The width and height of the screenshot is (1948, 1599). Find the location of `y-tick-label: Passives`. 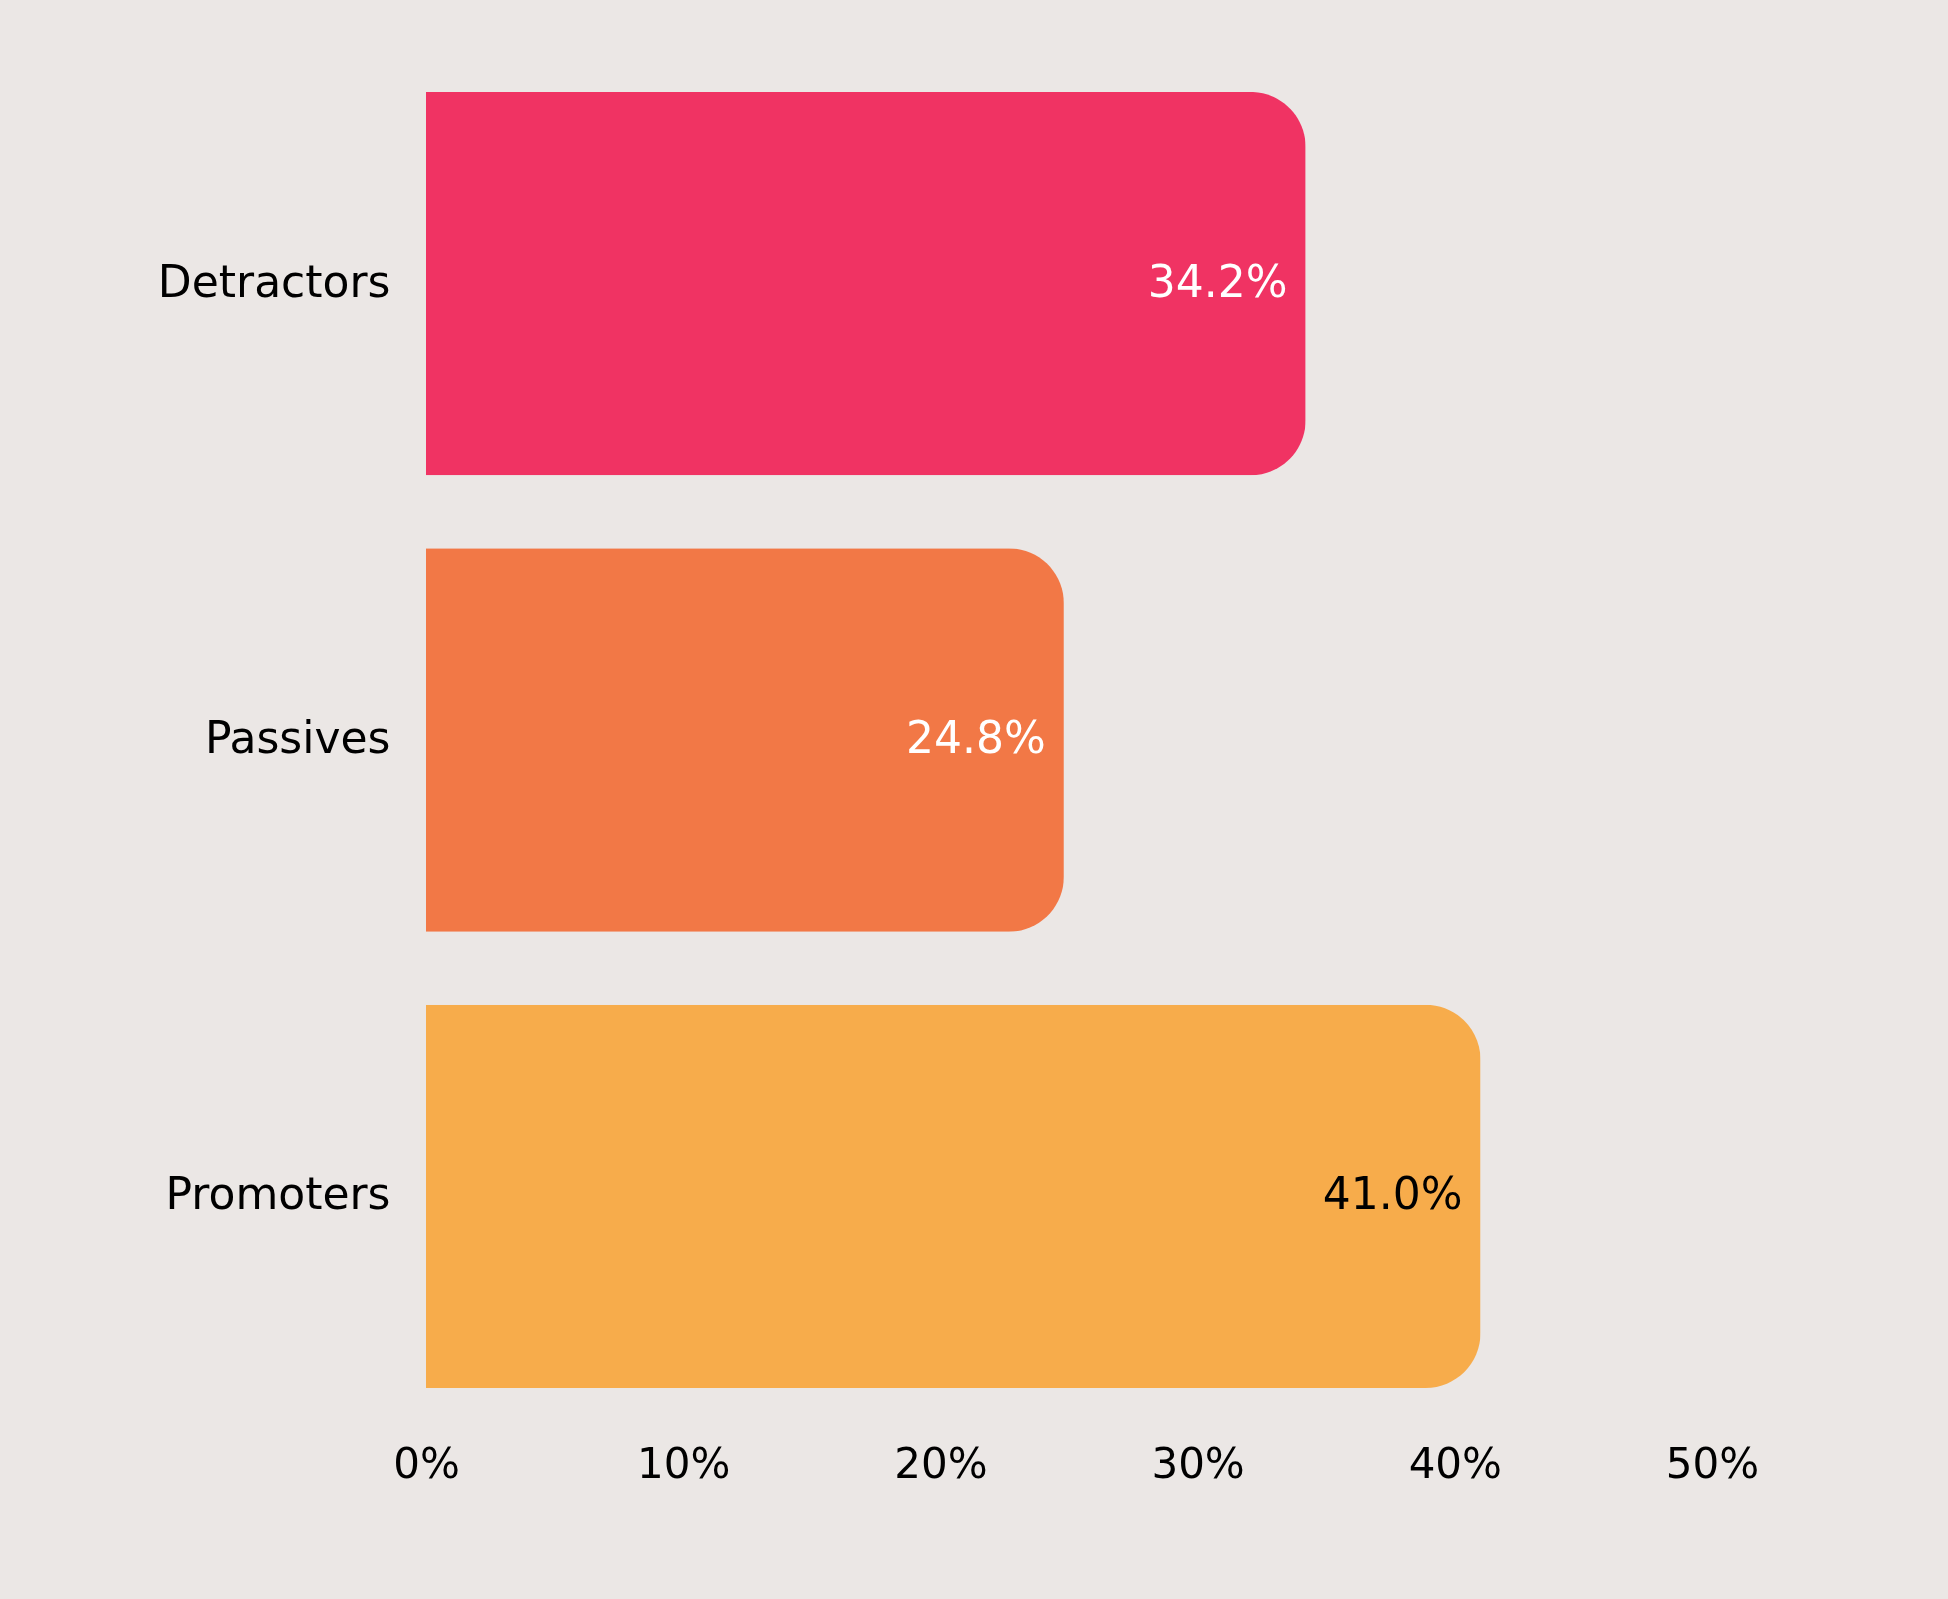

y-tick-label: Passives is located at coordinates (297, 737).